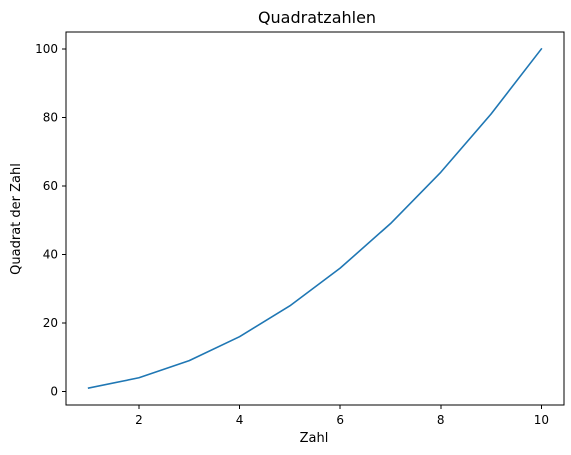 This screenshot has height=455, width=571. What do you see at coordinates (139, 420) in the screenshot?
I see `x-tick-label: 2` at bounding box center [139, 420].